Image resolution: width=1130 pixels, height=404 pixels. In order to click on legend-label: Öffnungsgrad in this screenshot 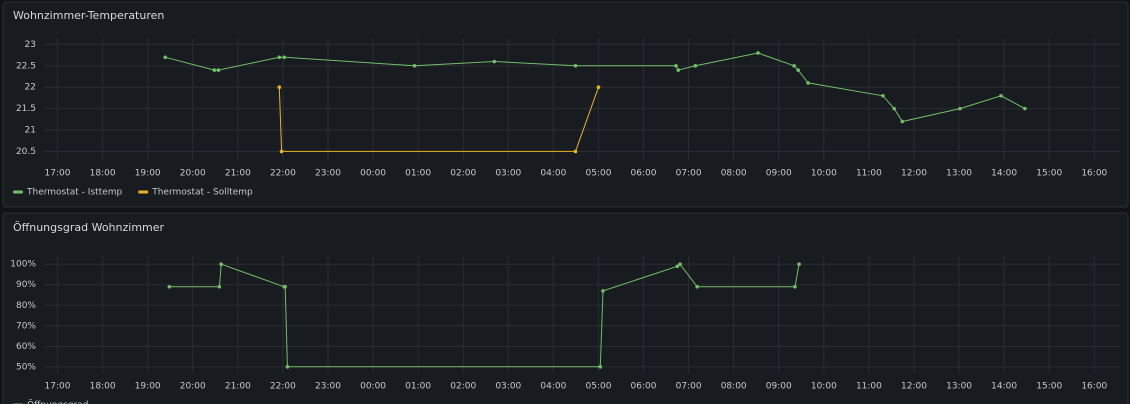, I will do `click(57, 402)`.